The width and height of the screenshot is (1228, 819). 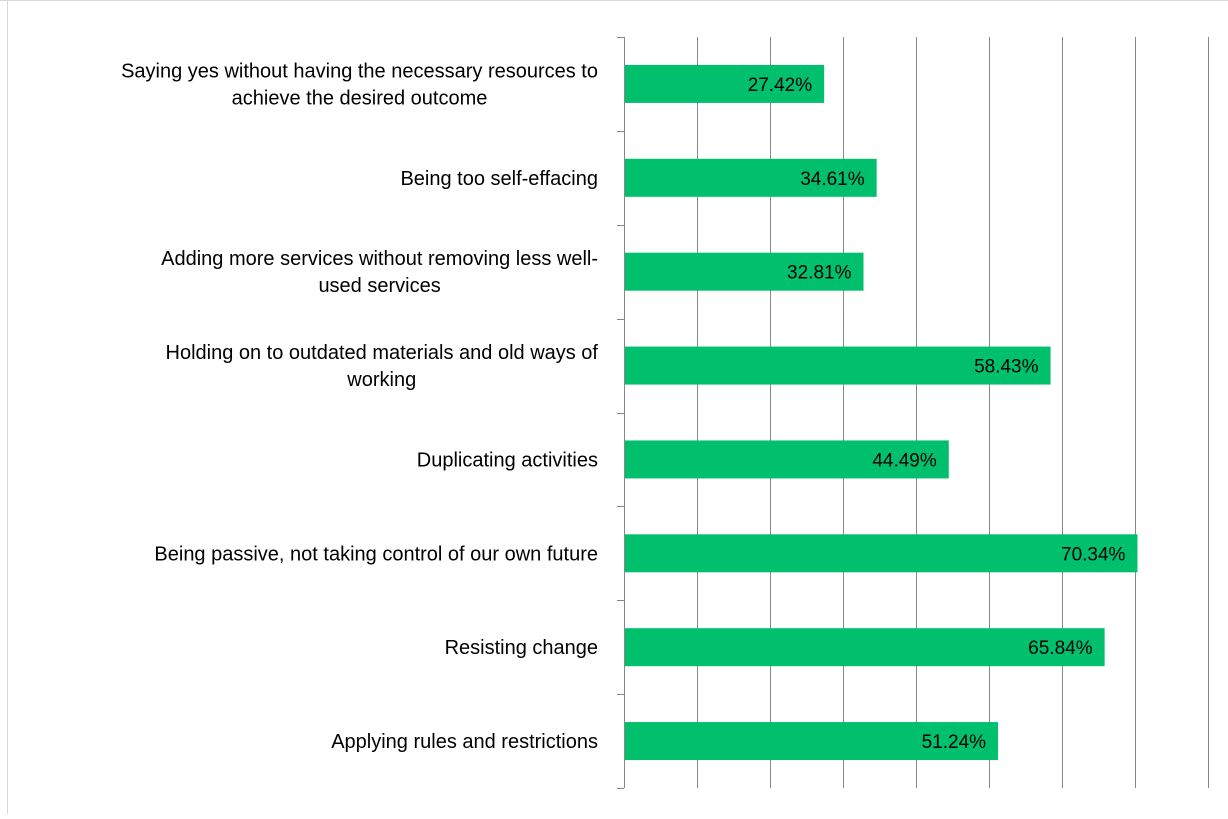 I want to click on category-label: achieve the desired outcome, so click(x=360, y=98).